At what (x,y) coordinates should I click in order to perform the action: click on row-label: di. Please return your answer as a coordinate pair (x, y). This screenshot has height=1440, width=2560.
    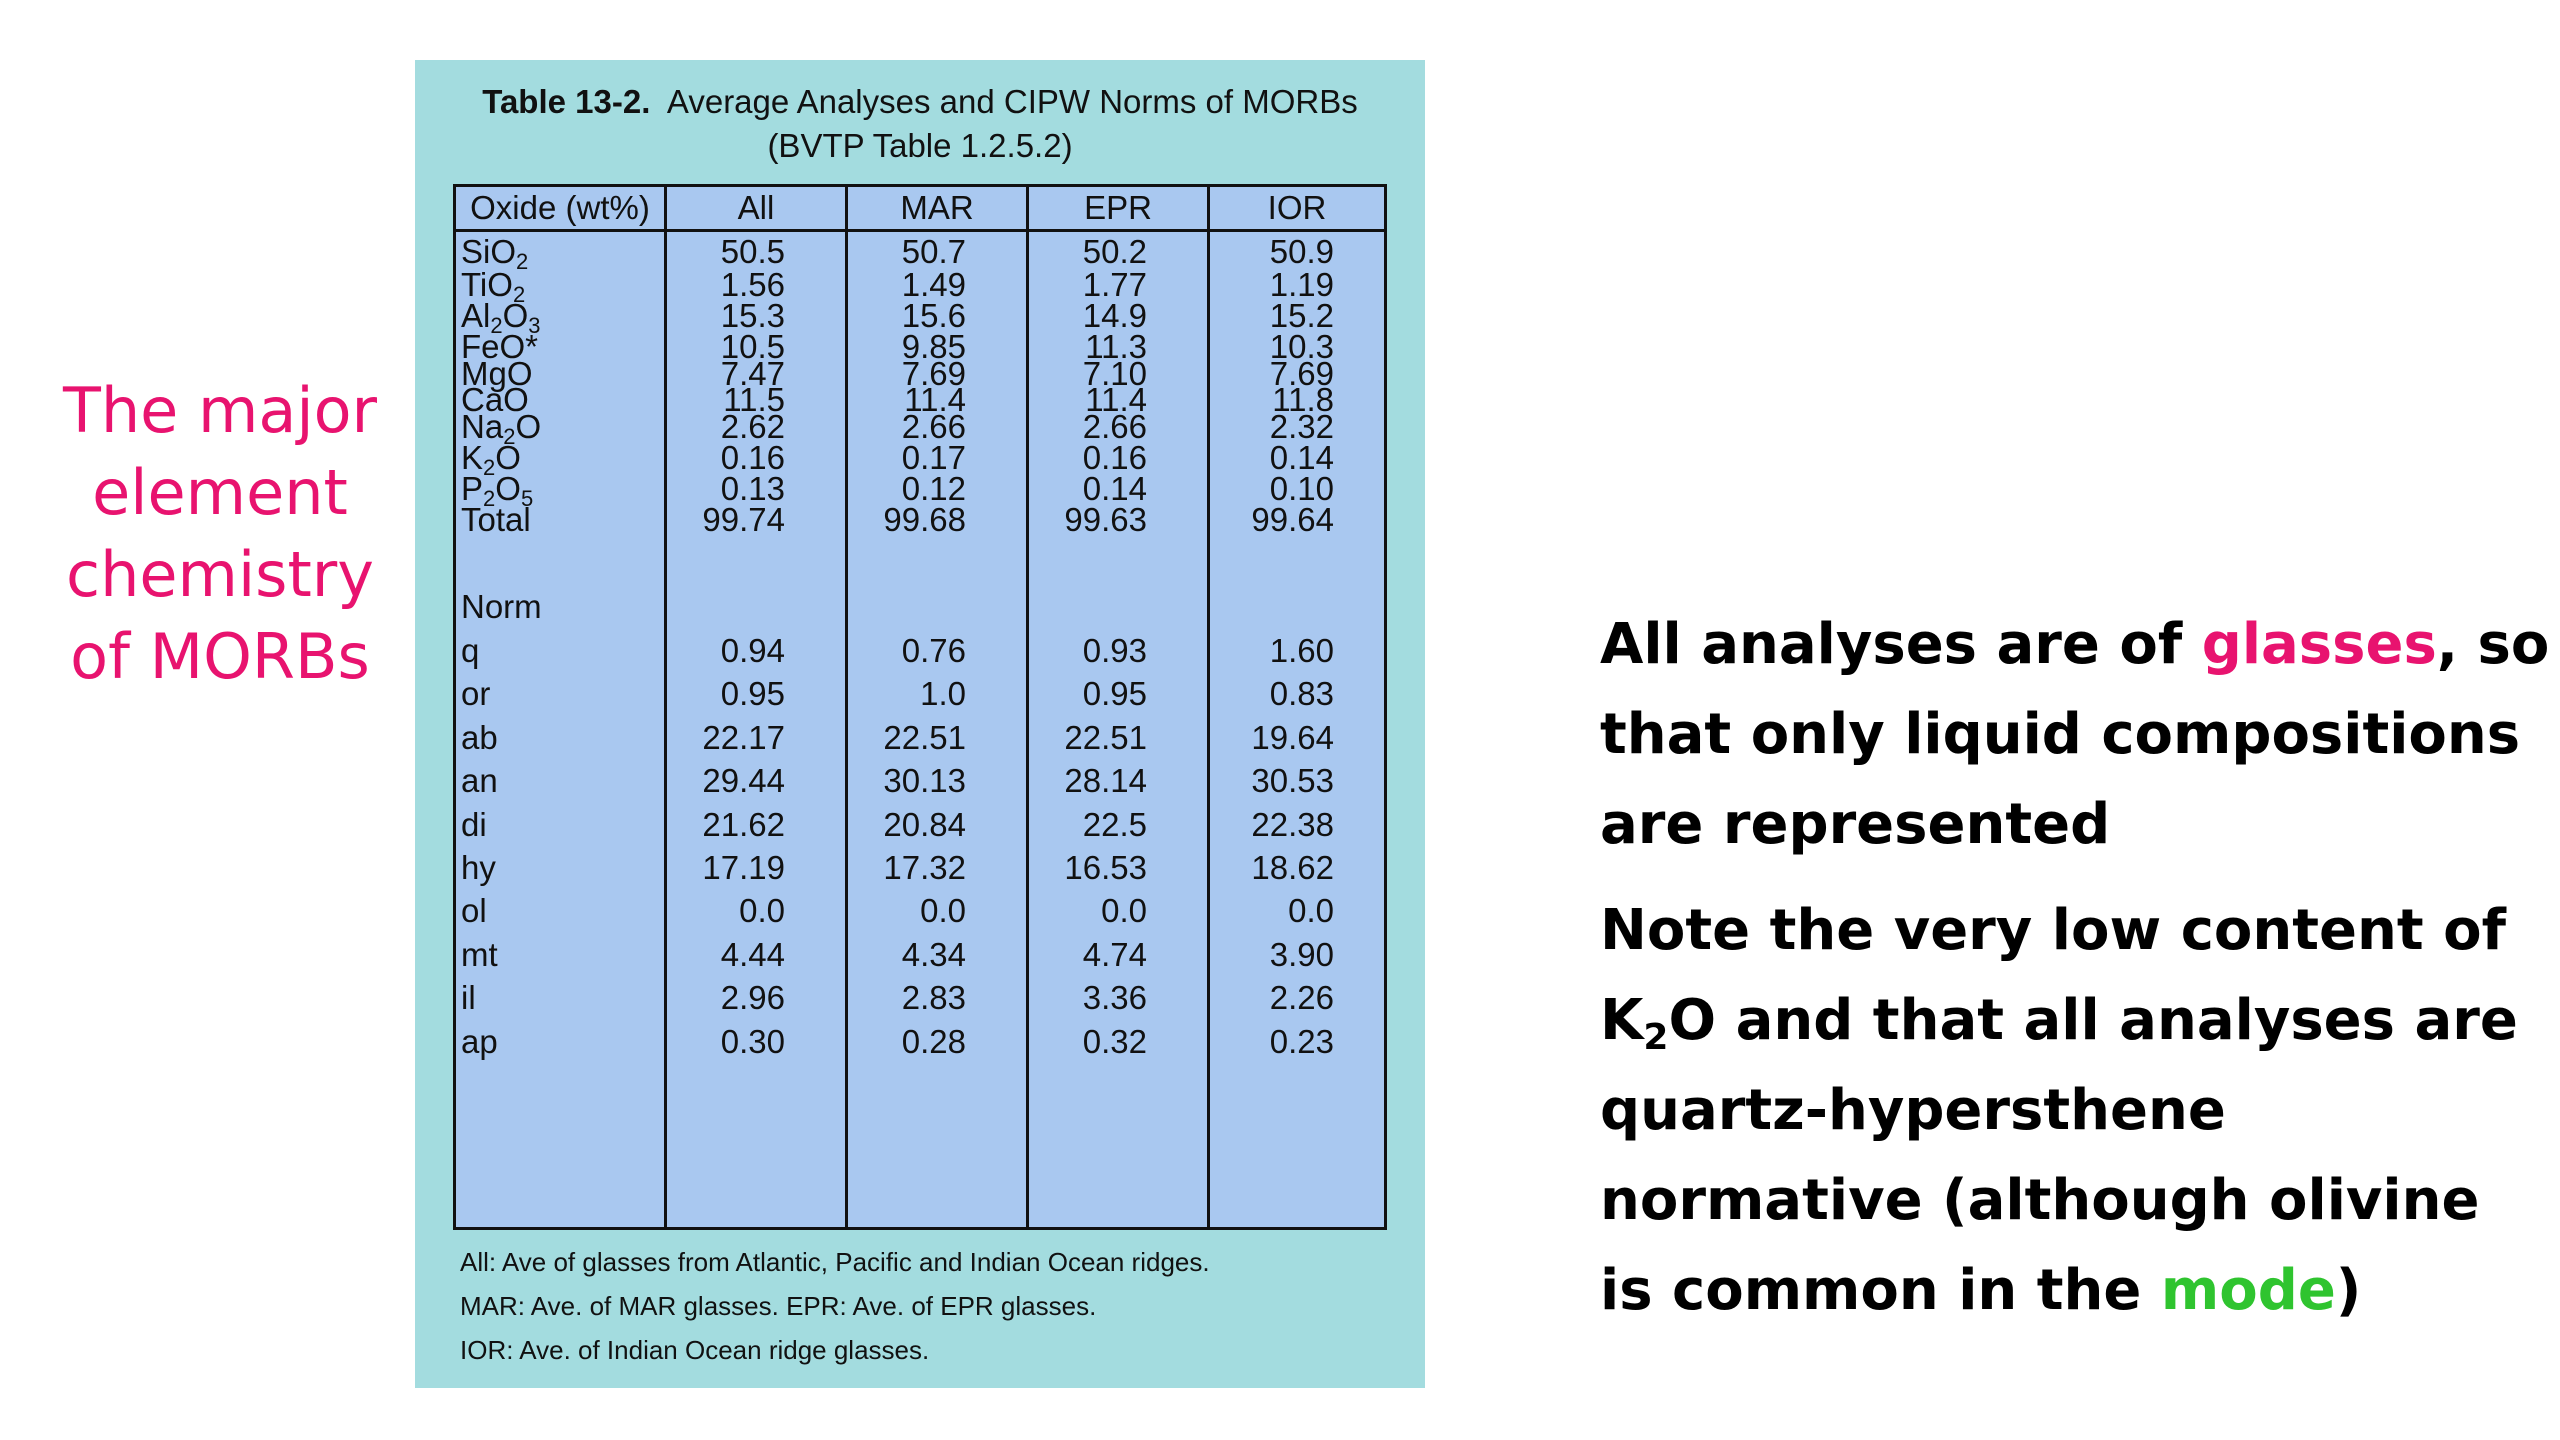
    Looking at the image, I should click on (474, 824).